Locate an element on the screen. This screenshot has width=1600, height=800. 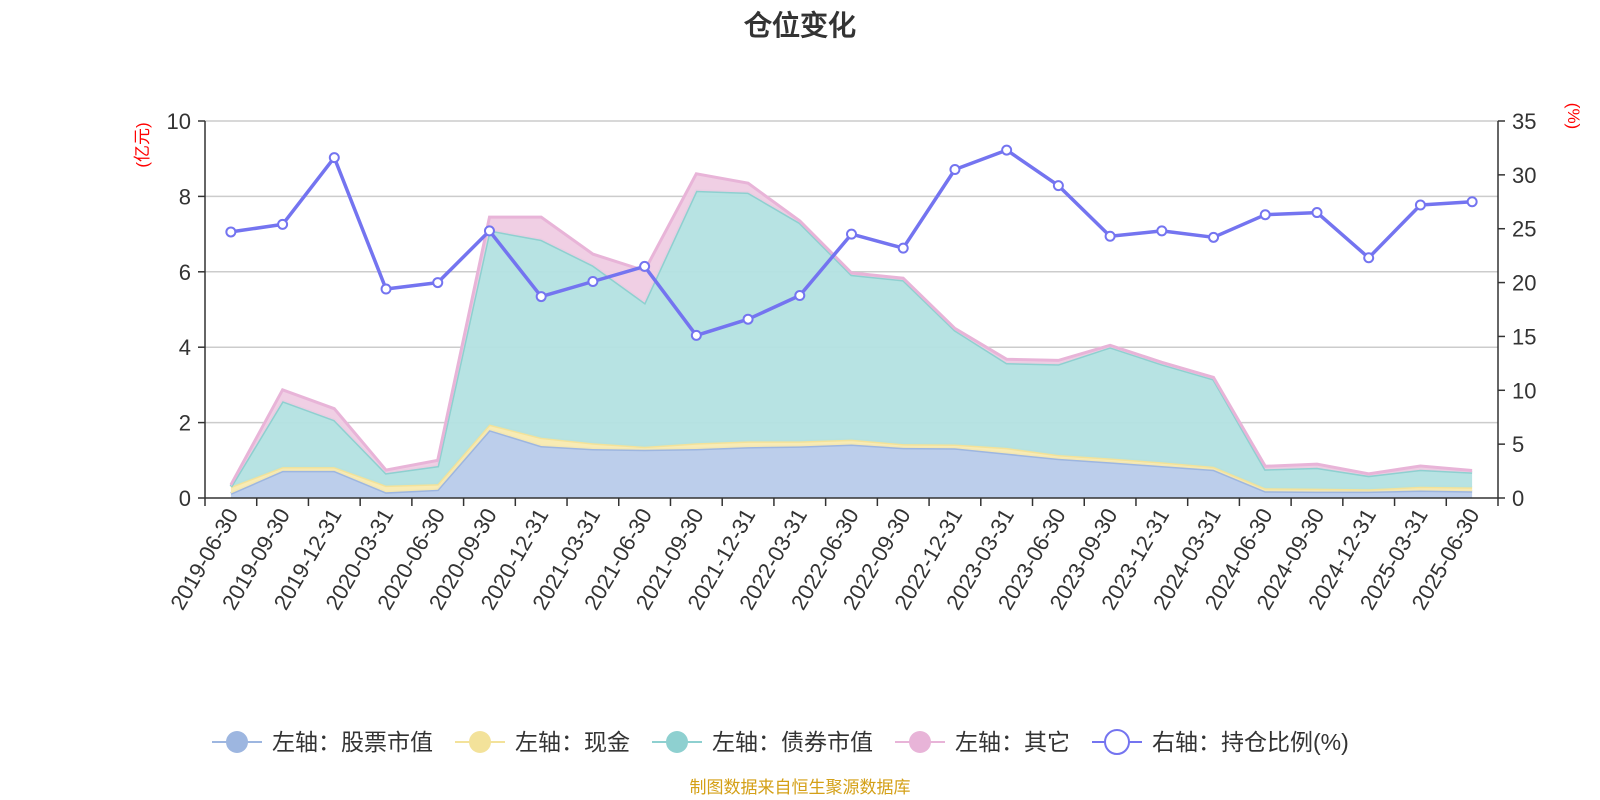
right-tick-label: 25 is located at coordinates (1524, 229).